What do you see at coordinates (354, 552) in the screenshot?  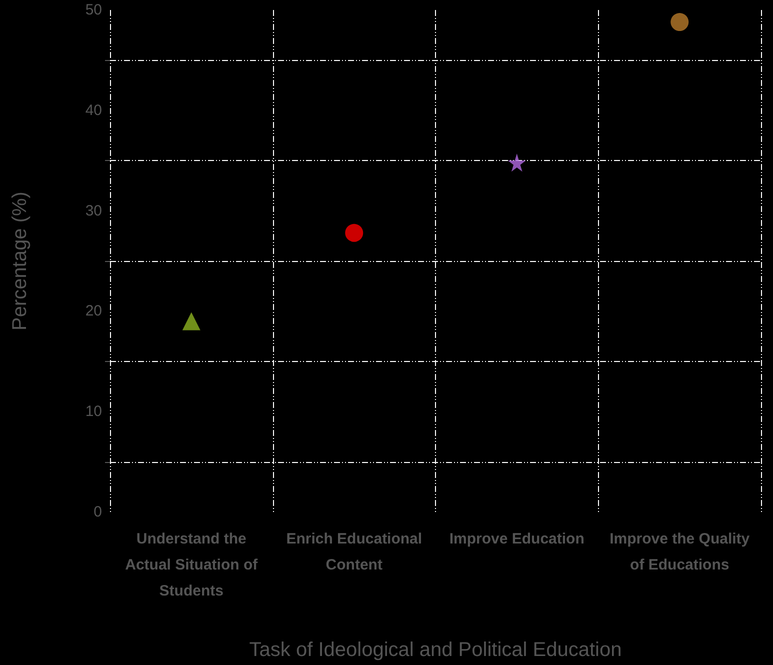 I see `x-tick-label: Enrich Educational Content` at bounding box center [354, 552].